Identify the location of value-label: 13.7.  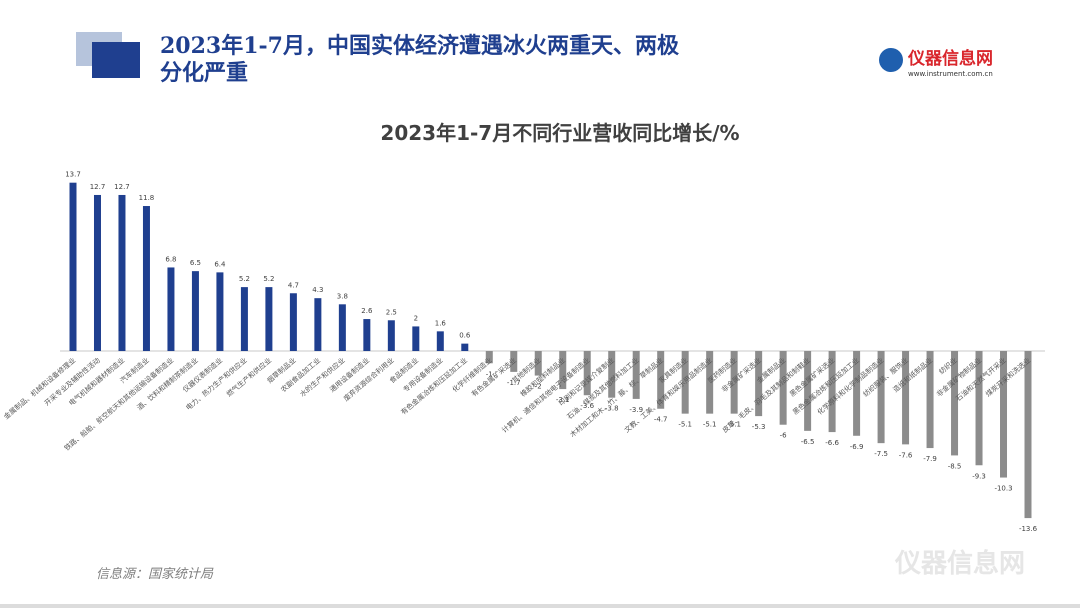
(73, 175).